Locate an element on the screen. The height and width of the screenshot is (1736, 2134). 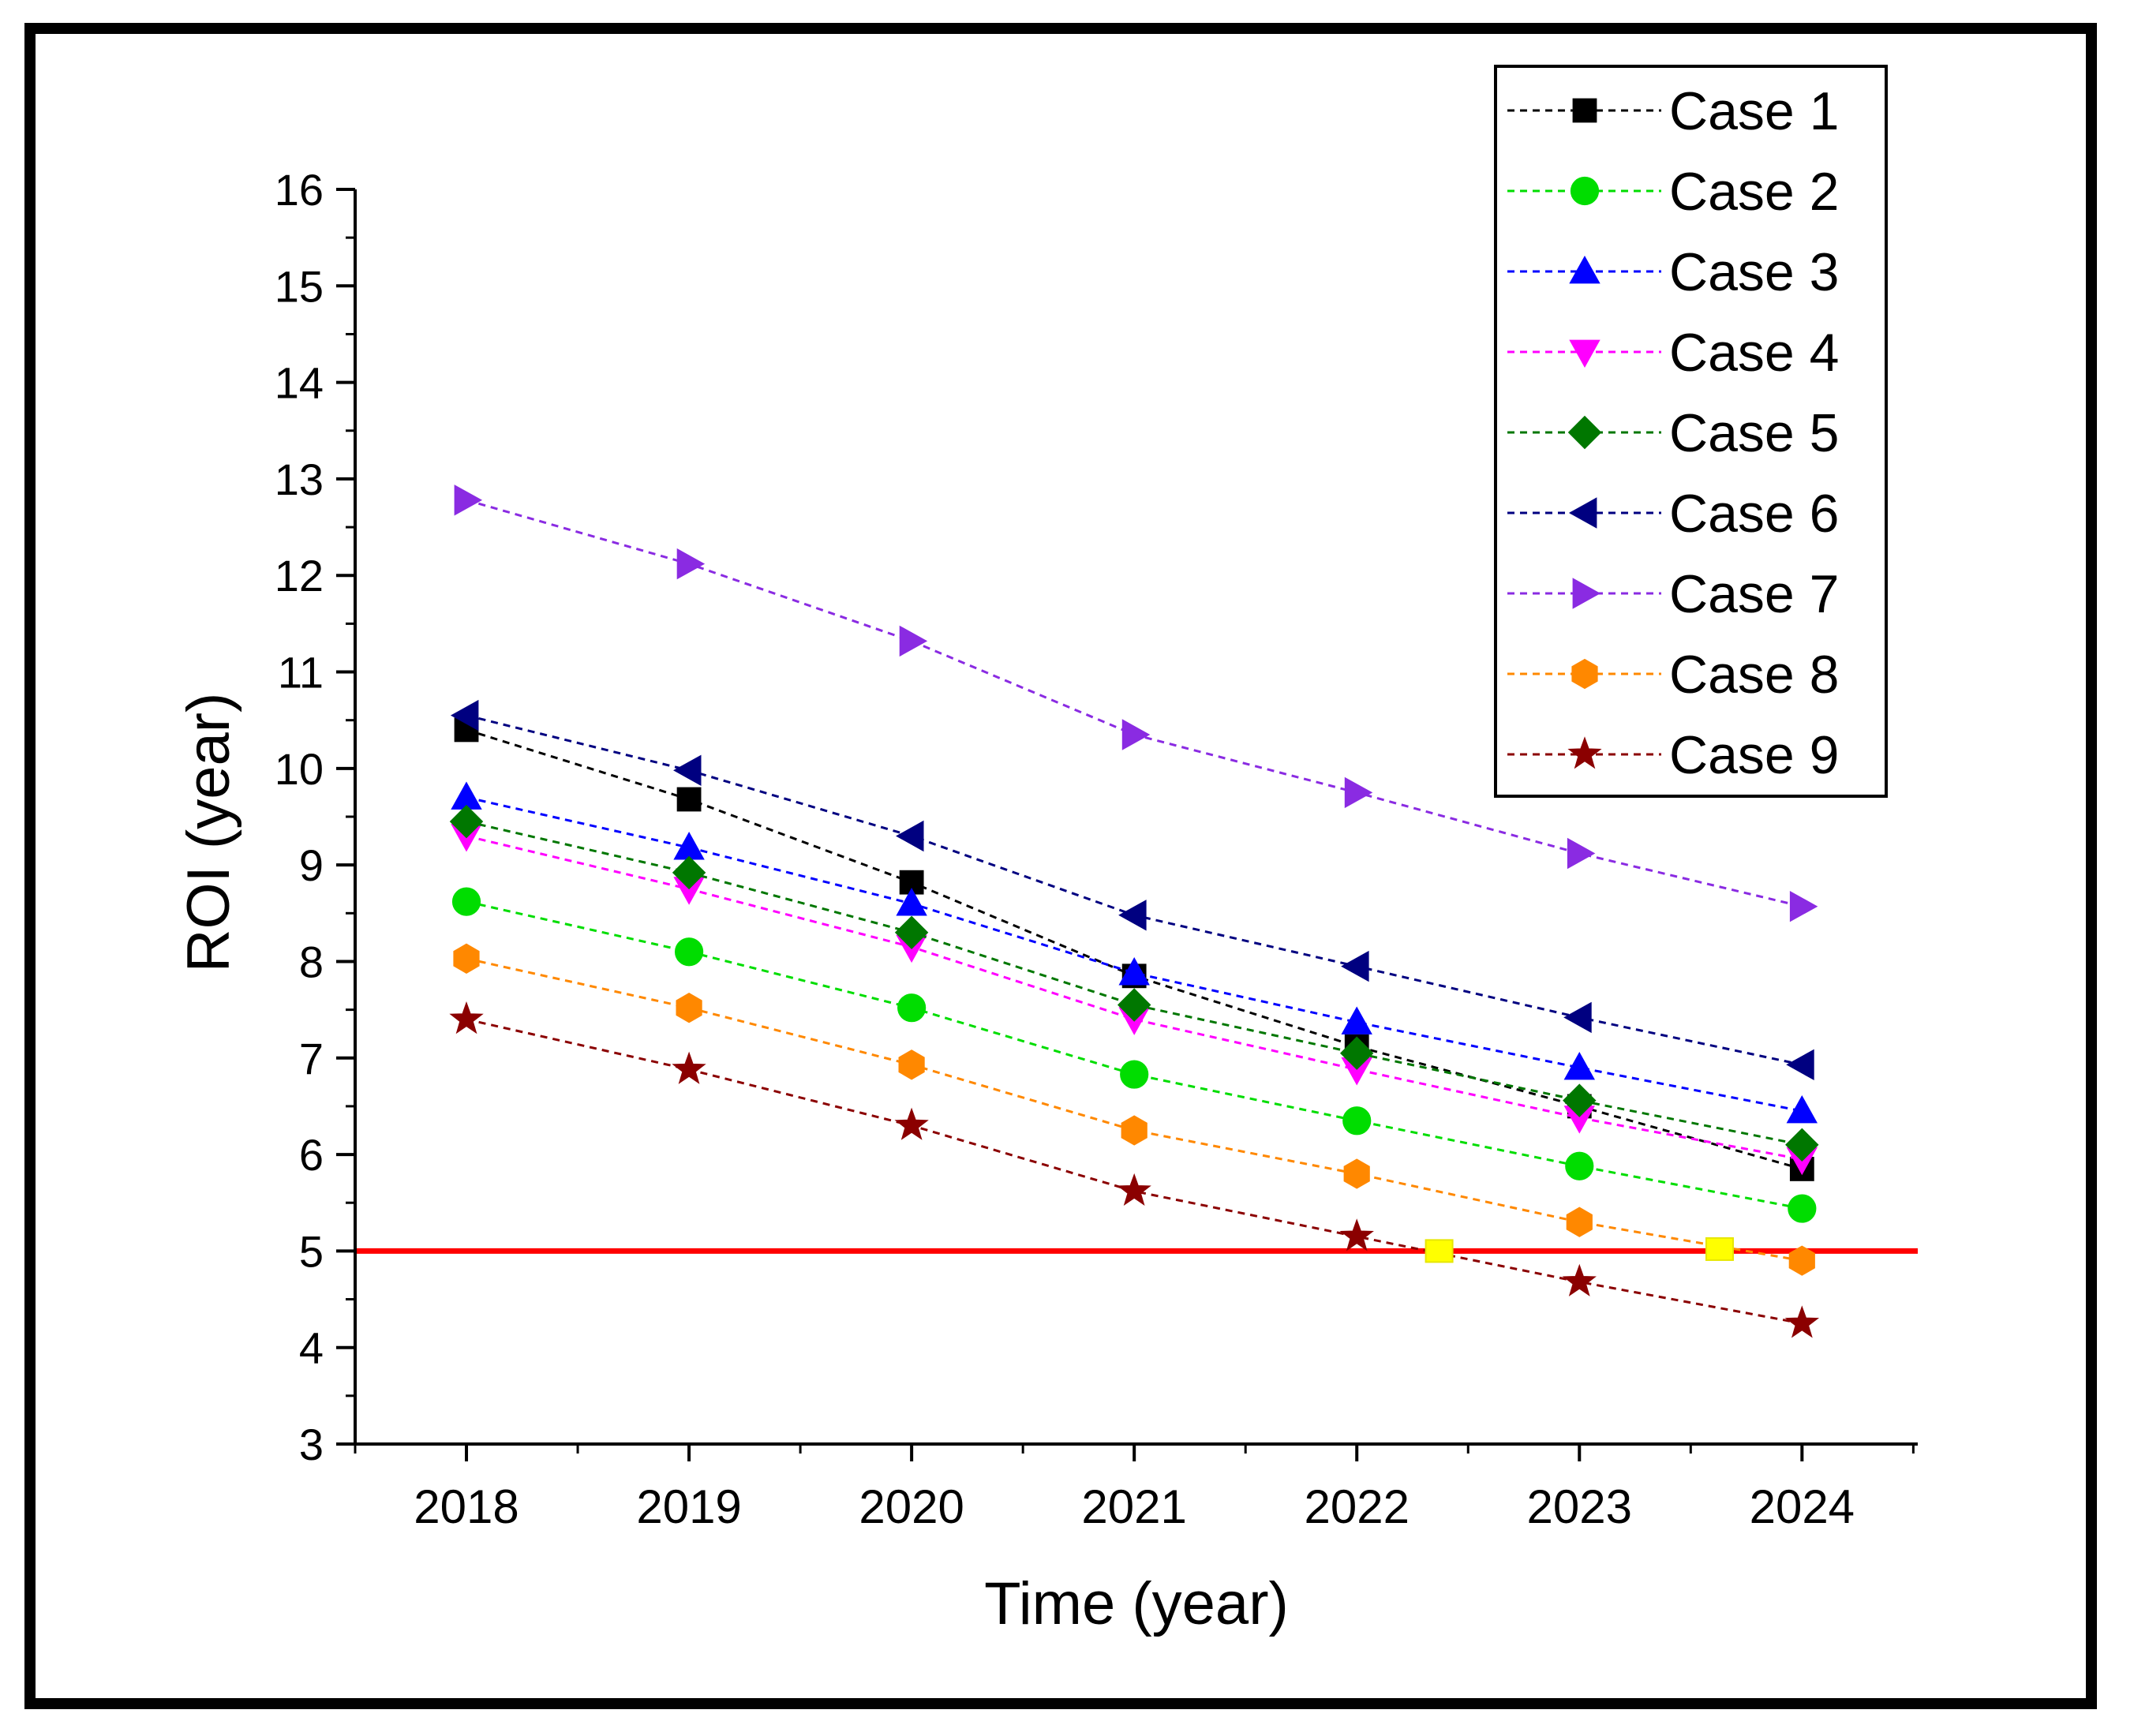
y-axis-title: ROI (year) is located at coordinates (208, 833).